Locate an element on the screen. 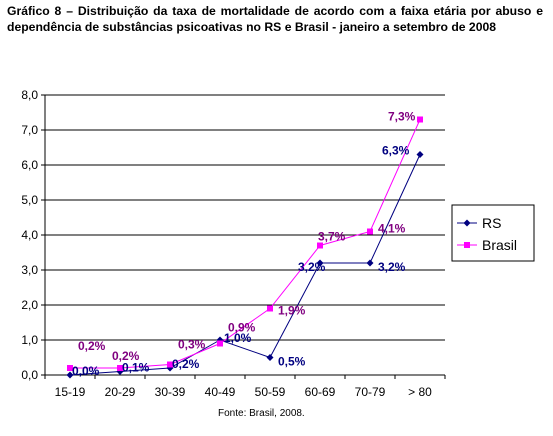 Image resolution: width=553 pixels, height=436 pixels. y-tick-label: 7,0 is located at coordinates (29, 130).